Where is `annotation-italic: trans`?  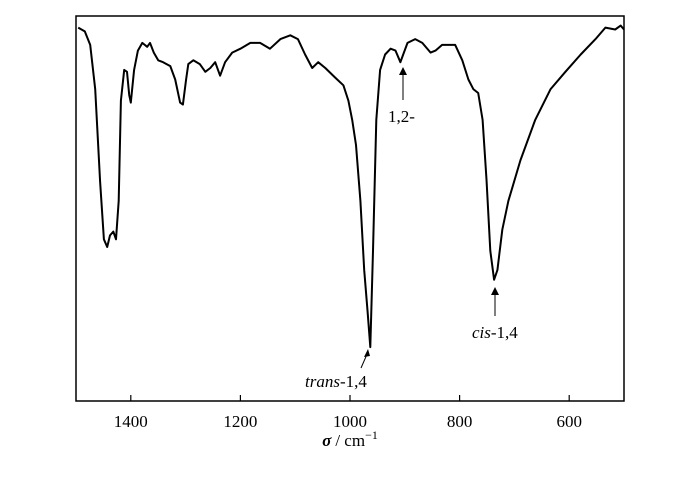 annotation-italic: trans is located at coordinates (322, 381).